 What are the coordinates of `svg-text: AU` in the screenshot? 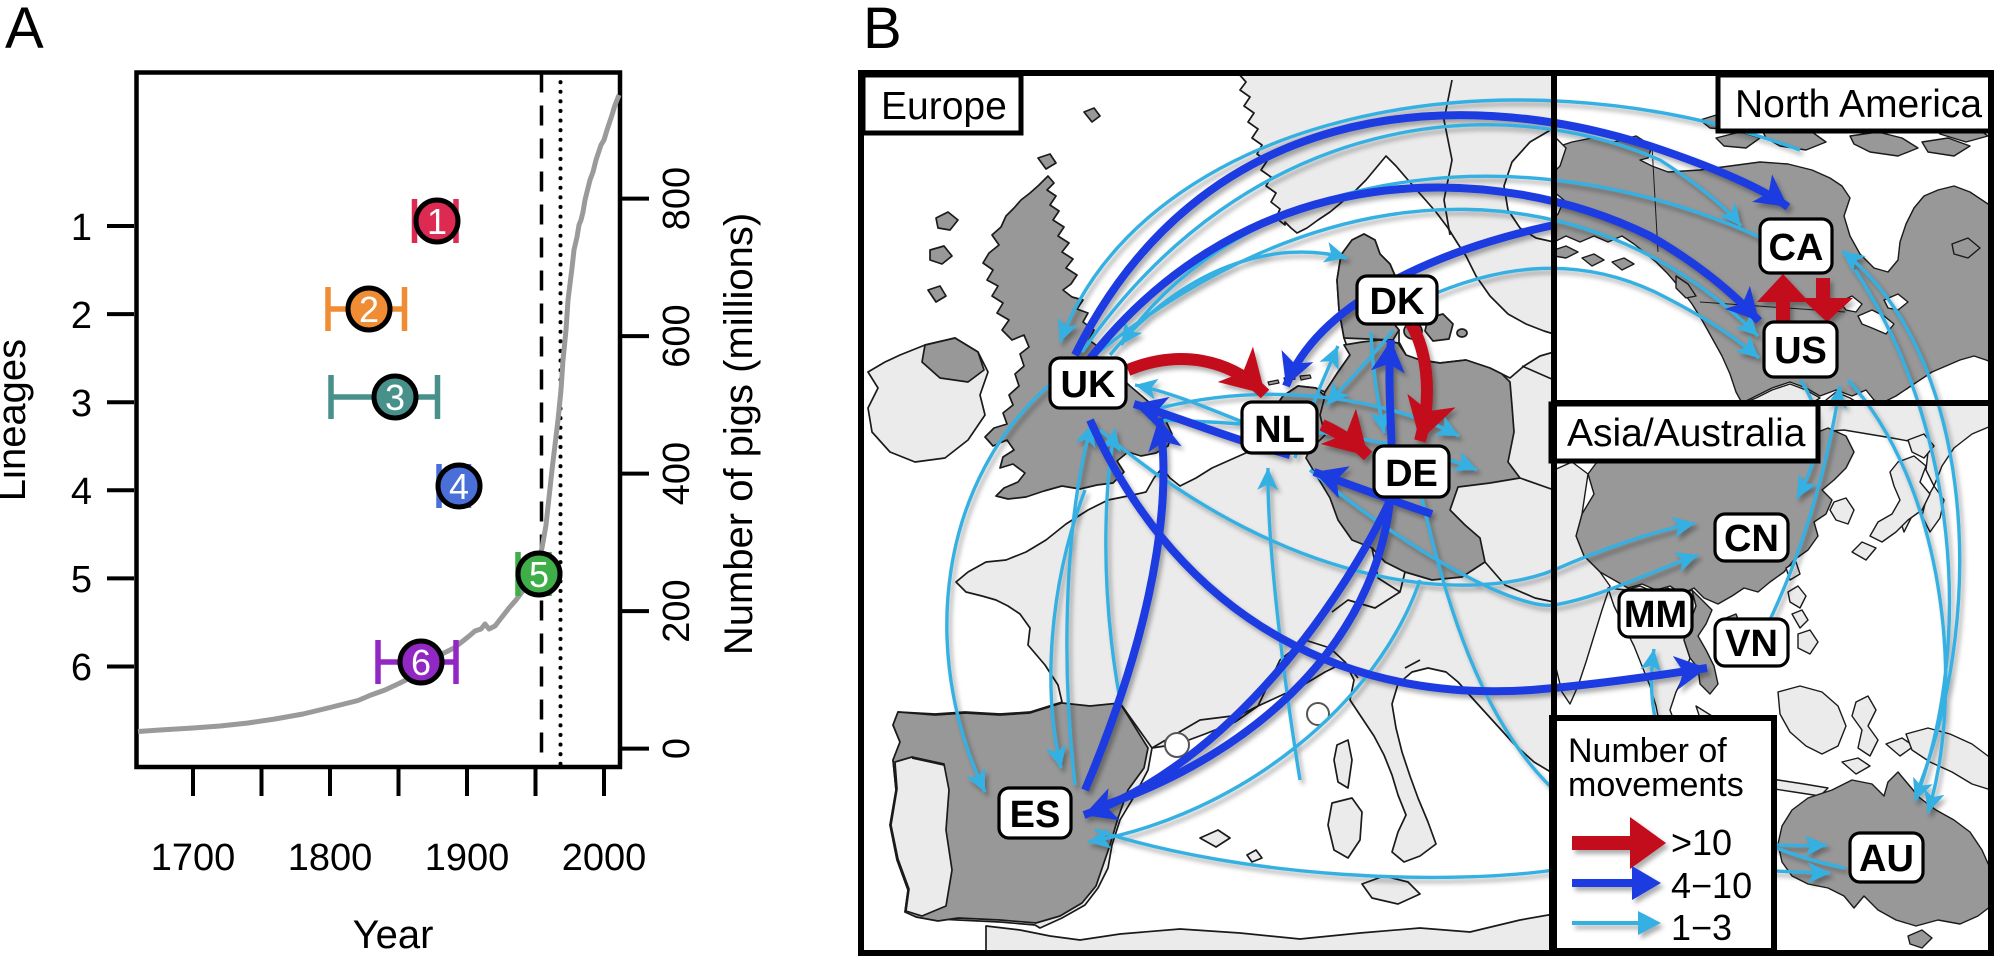 It's located at (1886, 859).